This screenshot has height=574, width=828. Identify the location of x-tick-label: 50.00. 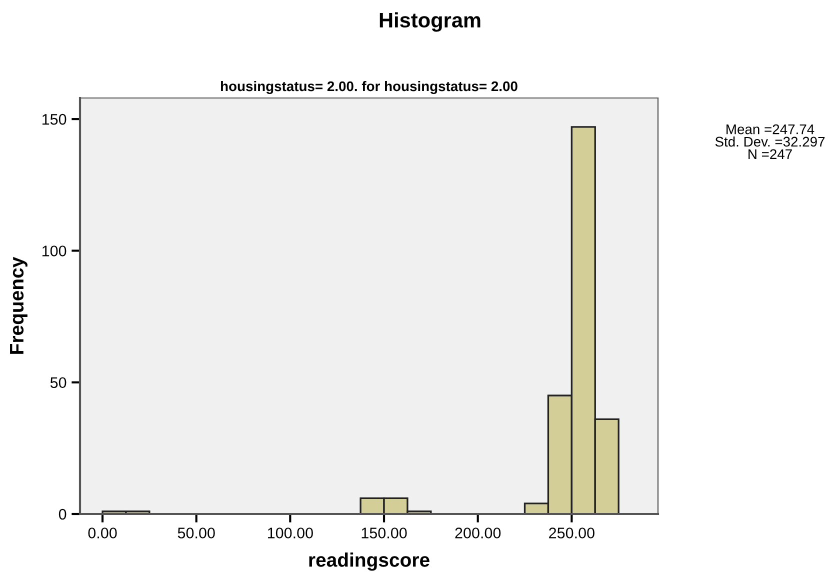
(196, 533).